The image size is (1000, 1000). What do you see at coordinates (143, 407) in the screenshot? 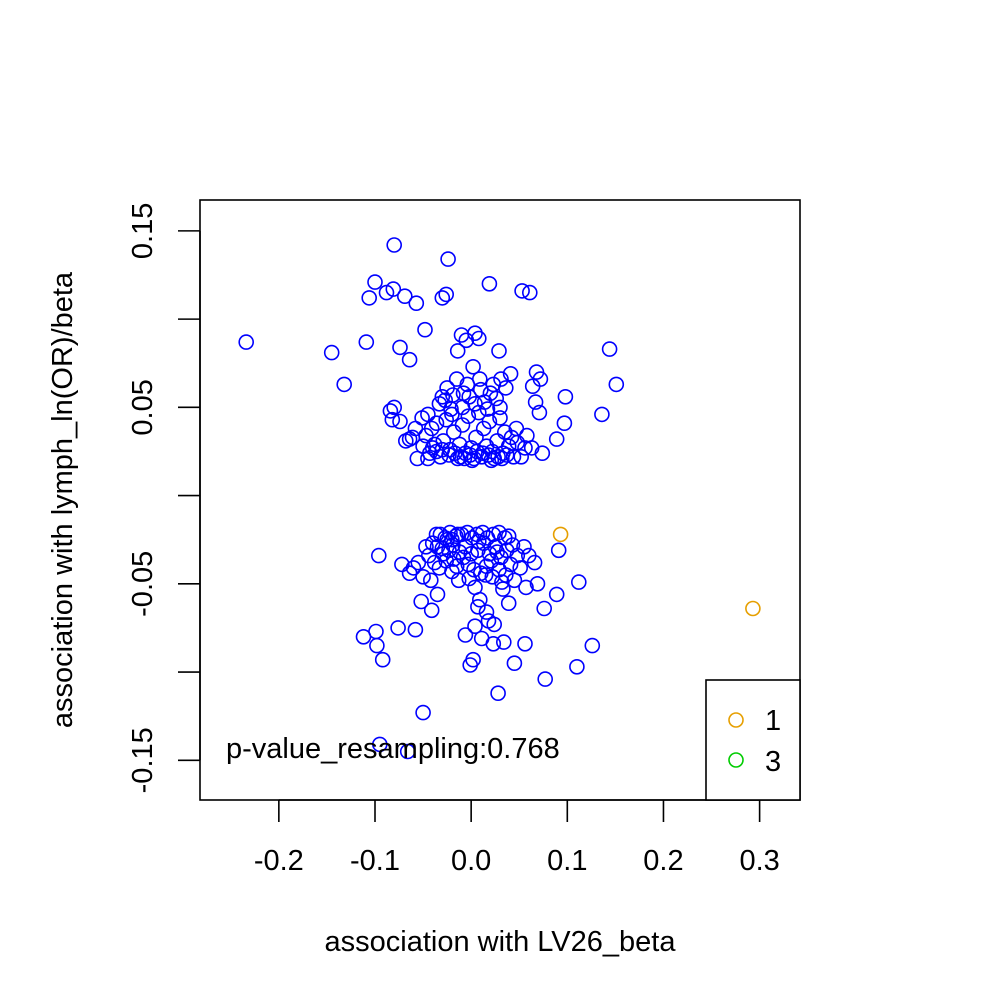
I see `y-tick-label: 0.05` at bounding box center [143, 407].